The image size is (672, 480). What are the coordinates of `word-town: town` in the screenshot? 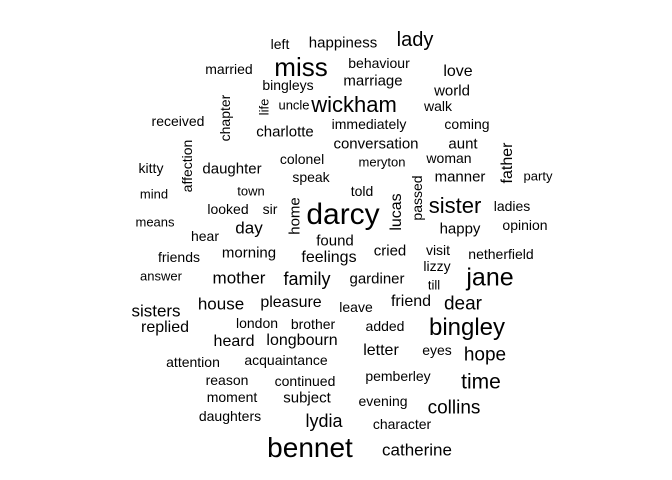 It's located at (251, 191).